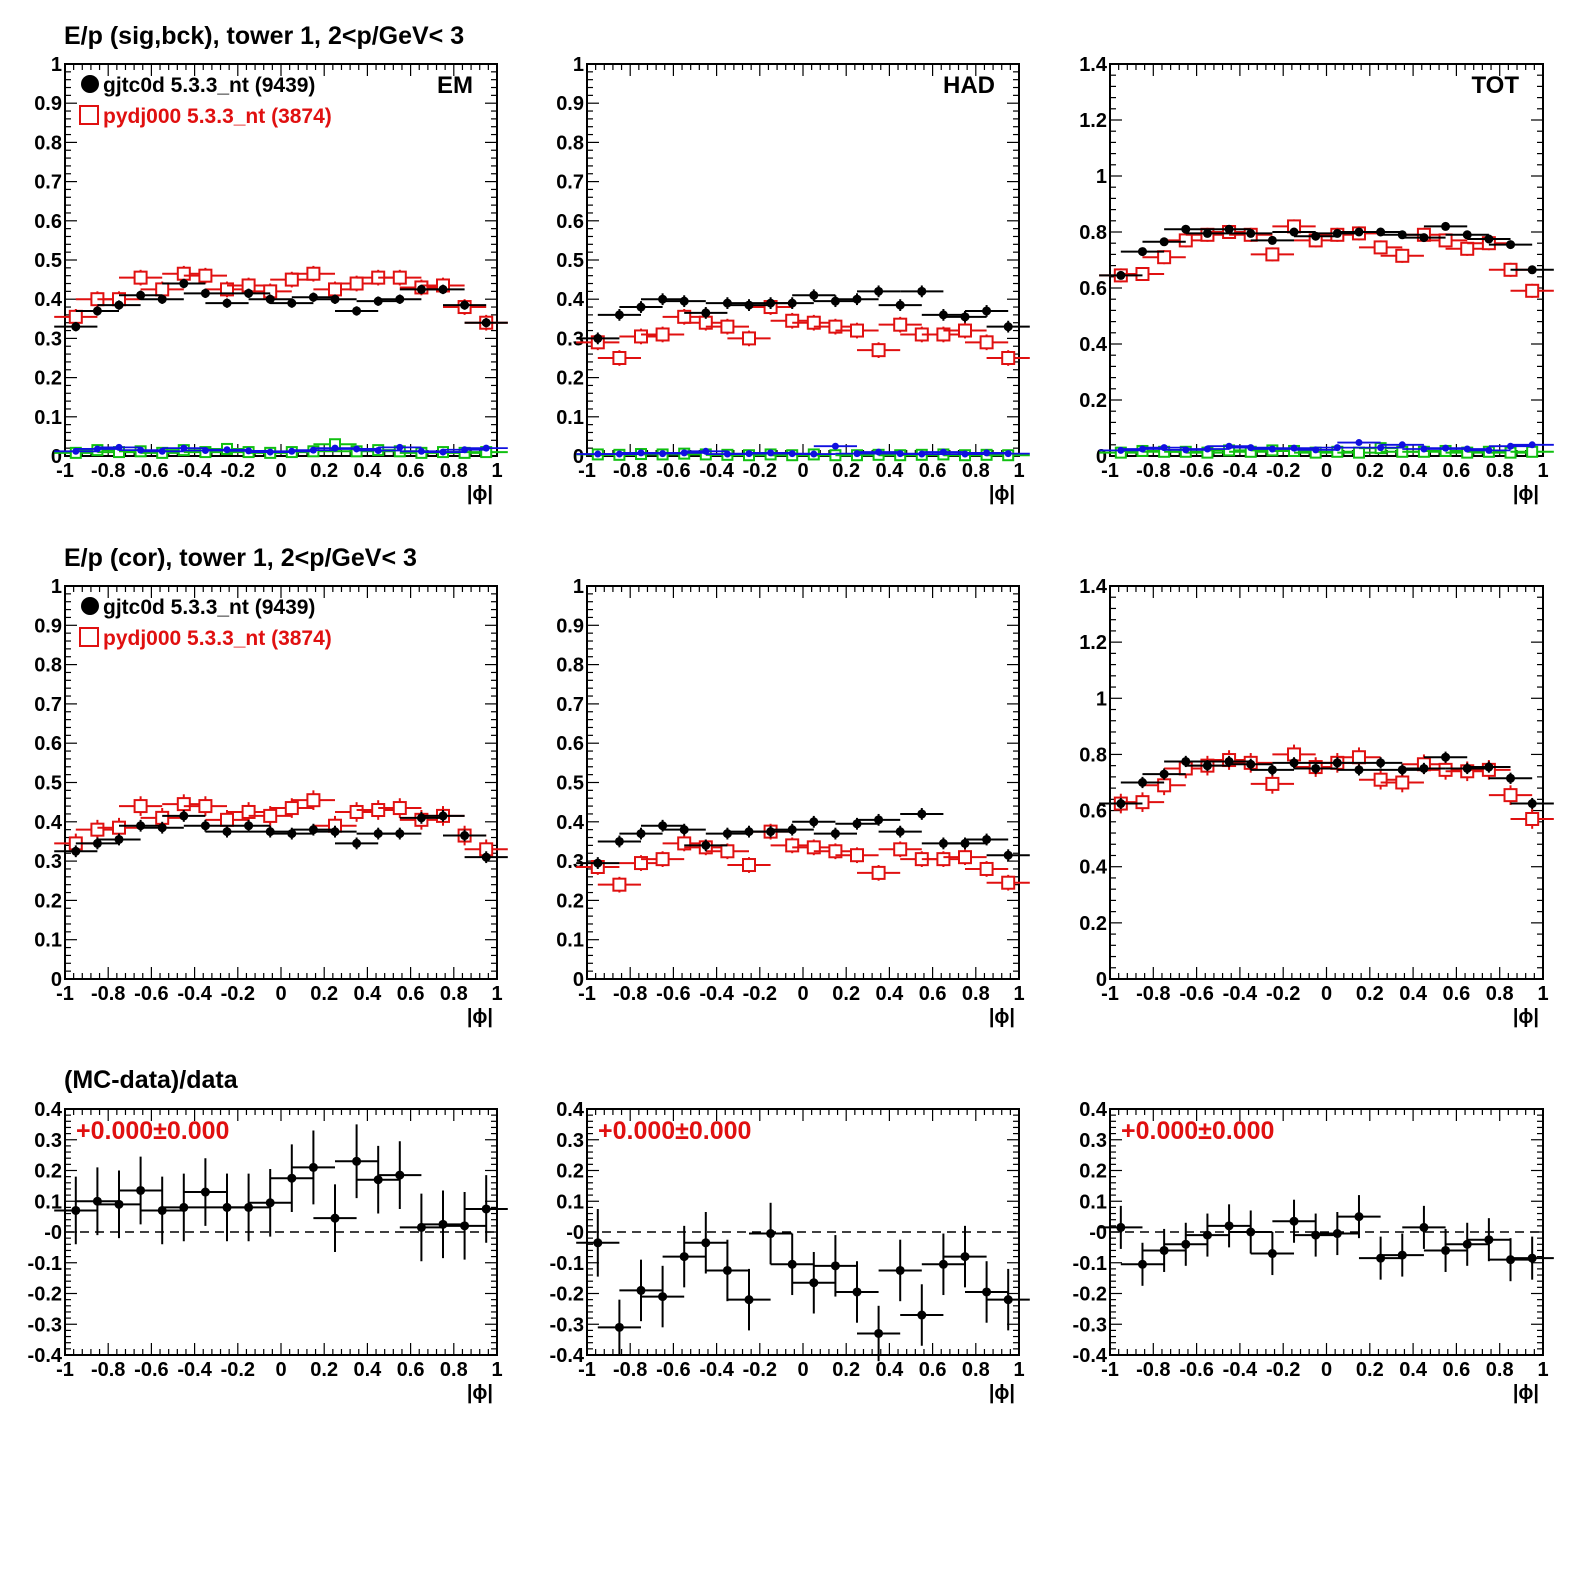  What do you see at coordinates (48, 143) in the screenshot?
I see `y-tick-label: 0.8` at bounding box center [48, 143].